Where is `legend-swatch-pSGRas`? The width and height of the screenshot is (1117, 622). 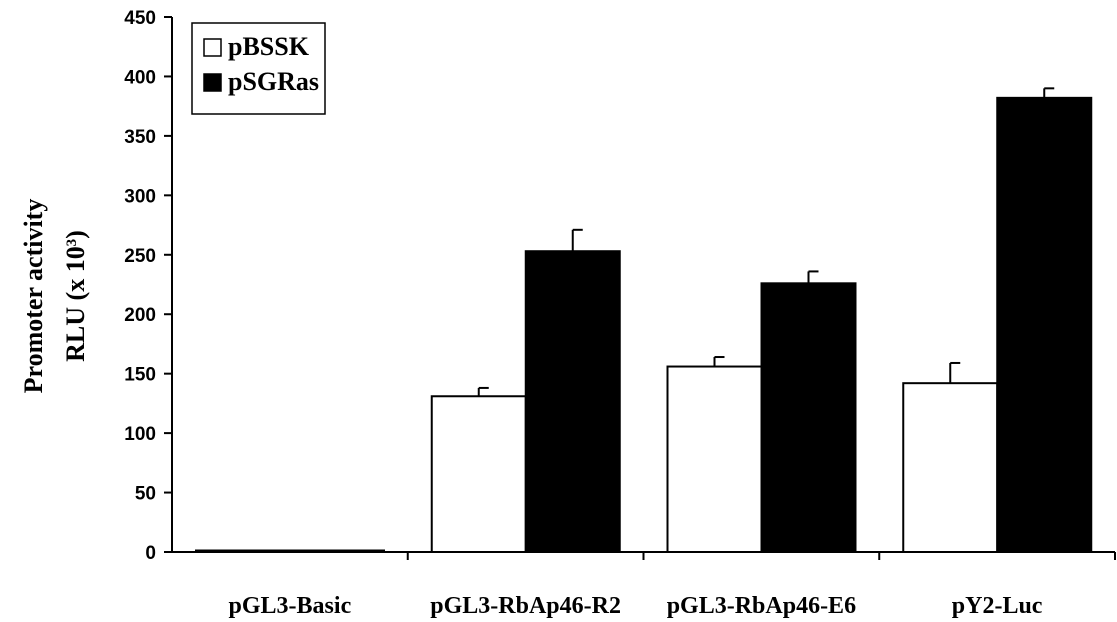 legend-swatch-pSGRas is located at coordinates (212, 82).